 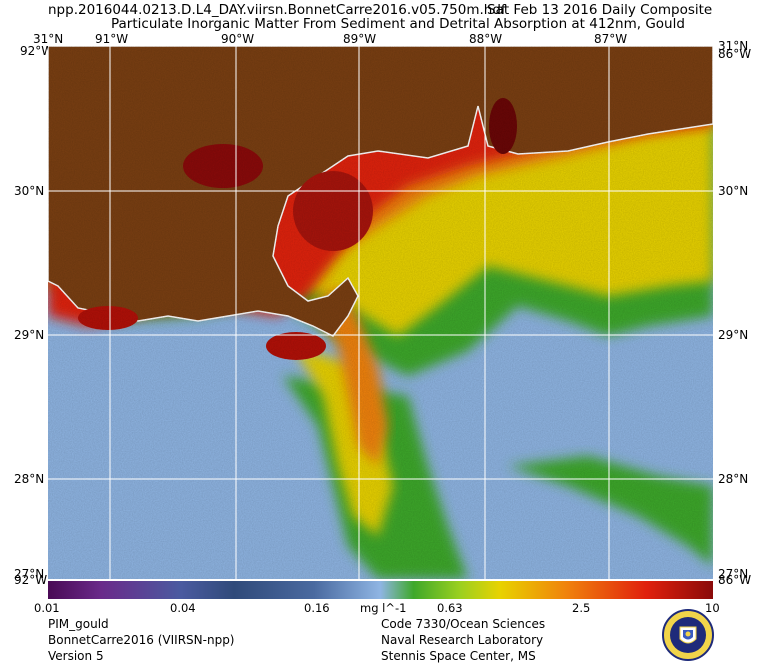 What do you see at coordinates (733, 335) in the screenshot?
I see `lat-label-29n-right: 29°N` at bounding box center [733, 335].